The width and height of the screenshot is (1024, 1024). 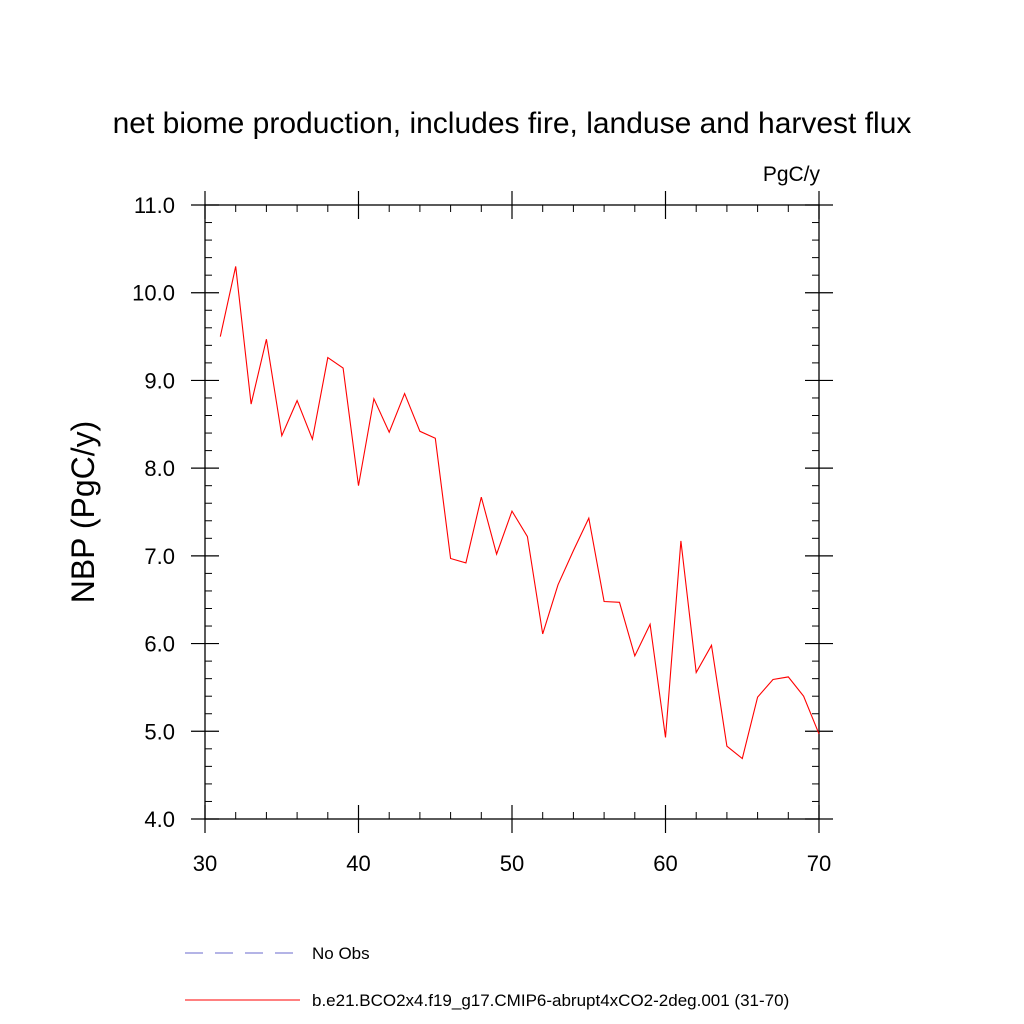 What do you see at coordinates (154, 205) in the screenshot?
I see `y-tick-label: 11.0` at bounding box center [154, 205].